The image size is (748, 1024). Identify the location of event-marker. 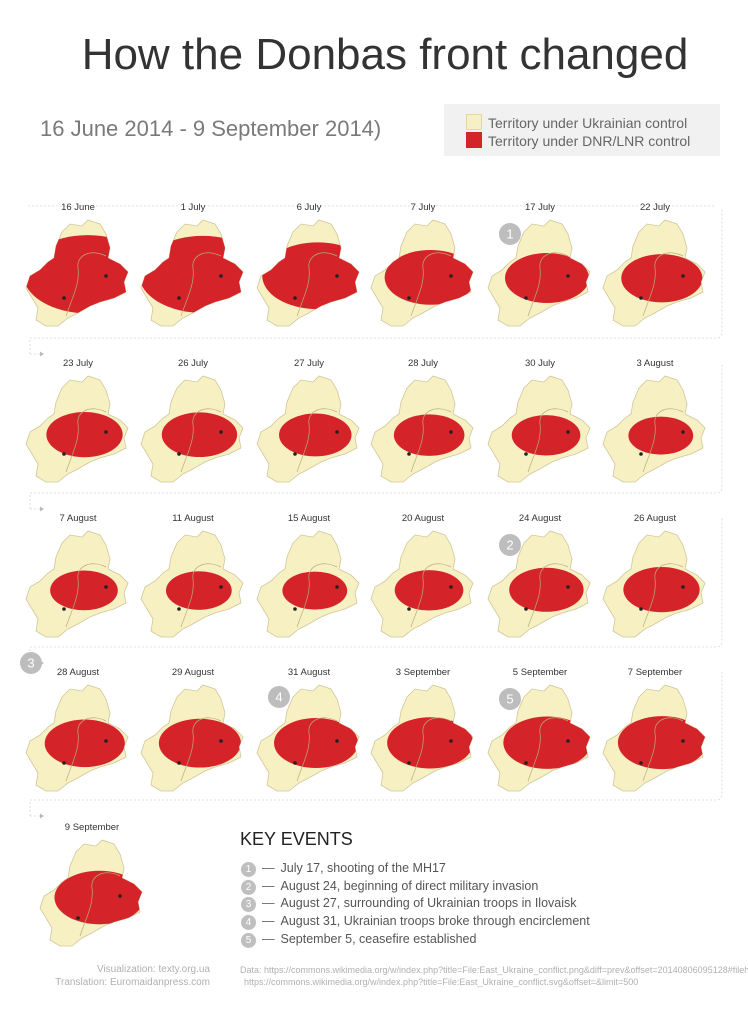
(510, 545).